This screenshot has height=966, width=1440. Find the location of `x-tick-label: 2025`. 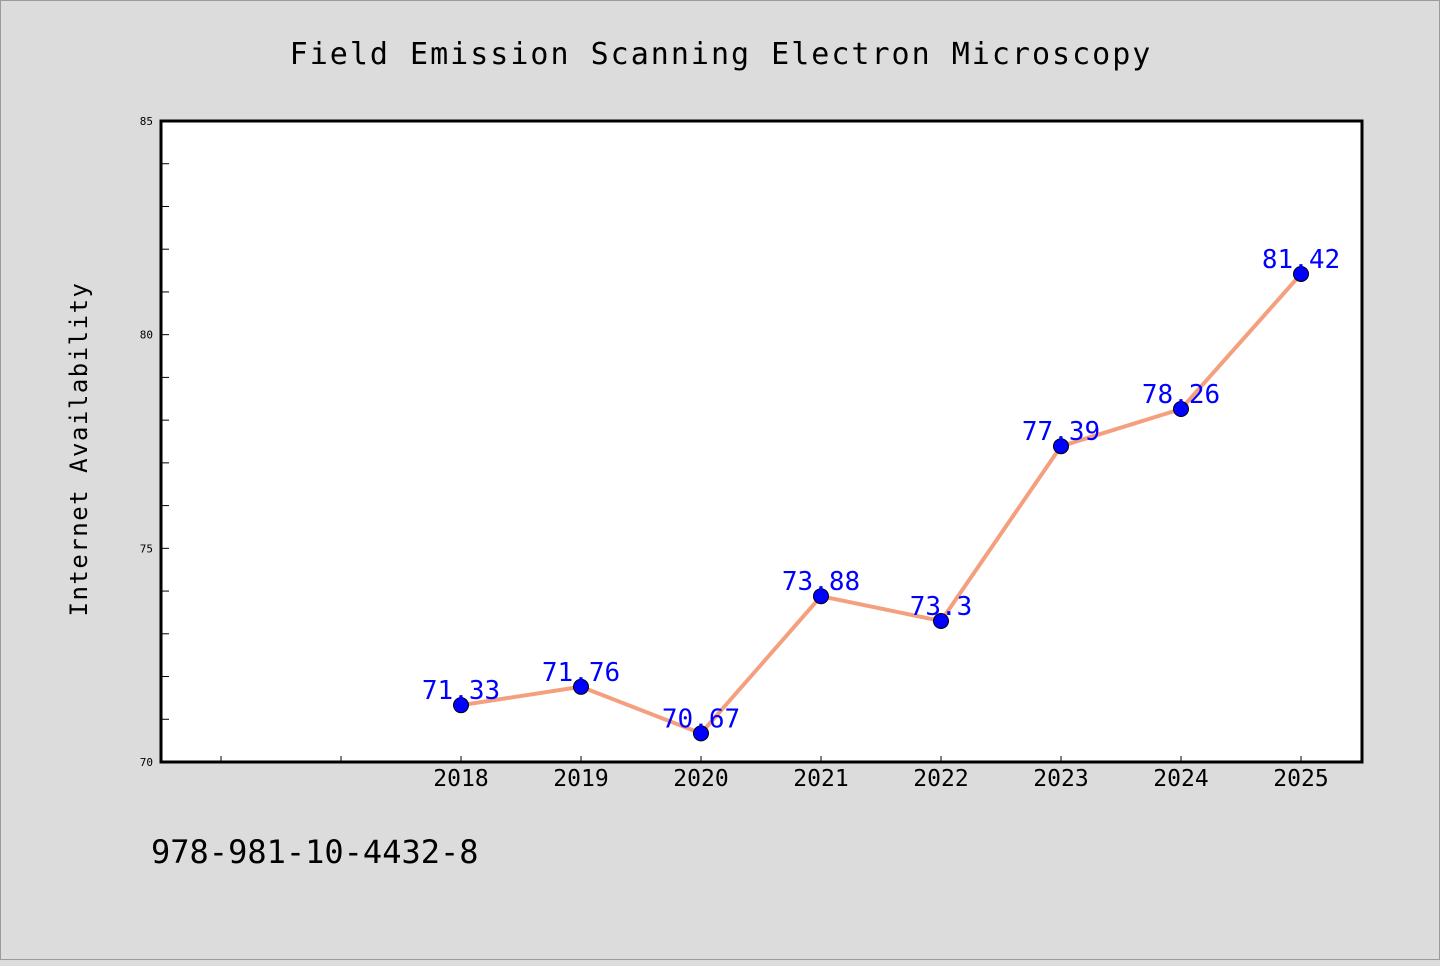

x-tick-label: 2025 is located at coordinates (1300, 779).